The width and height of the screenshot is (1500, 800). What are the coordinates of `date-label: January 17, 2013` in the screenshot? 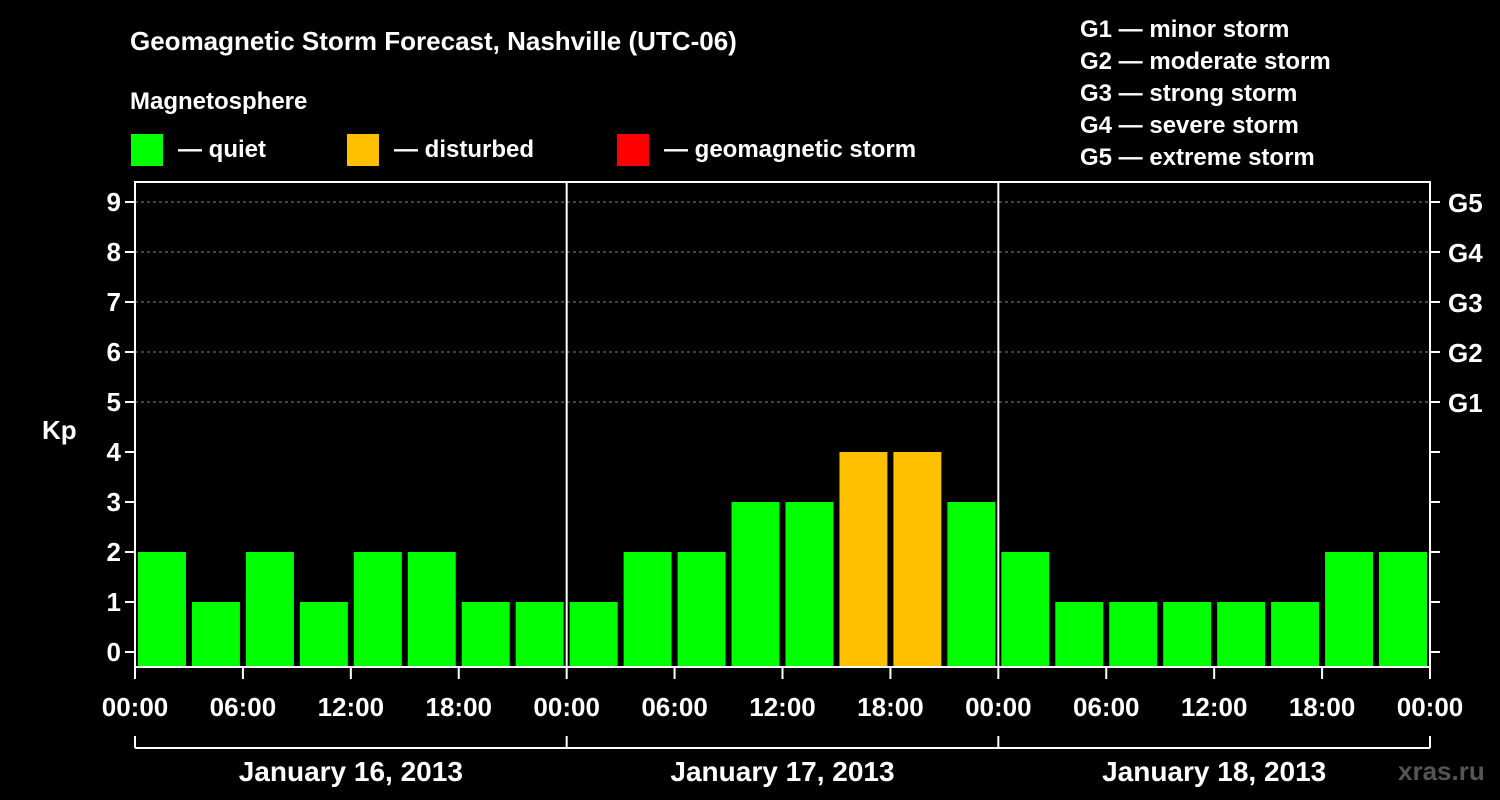 It's located at (782, 771).